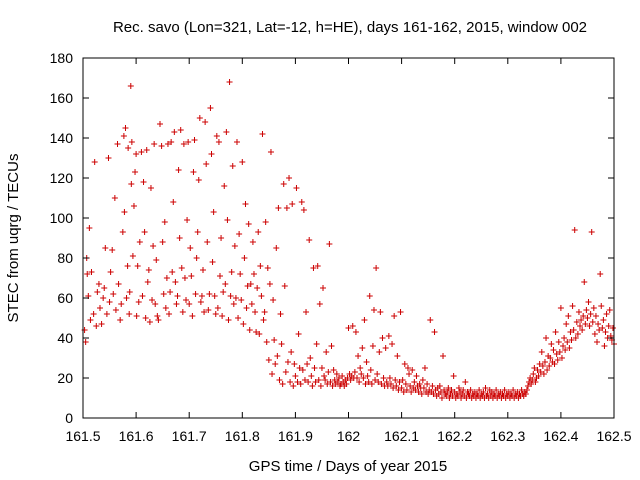 The height and width of the screenshot is (480, 640). Describe the element at coordinates (65, 378) in the screenshot. I see `y-tick-label: 20` at that location.